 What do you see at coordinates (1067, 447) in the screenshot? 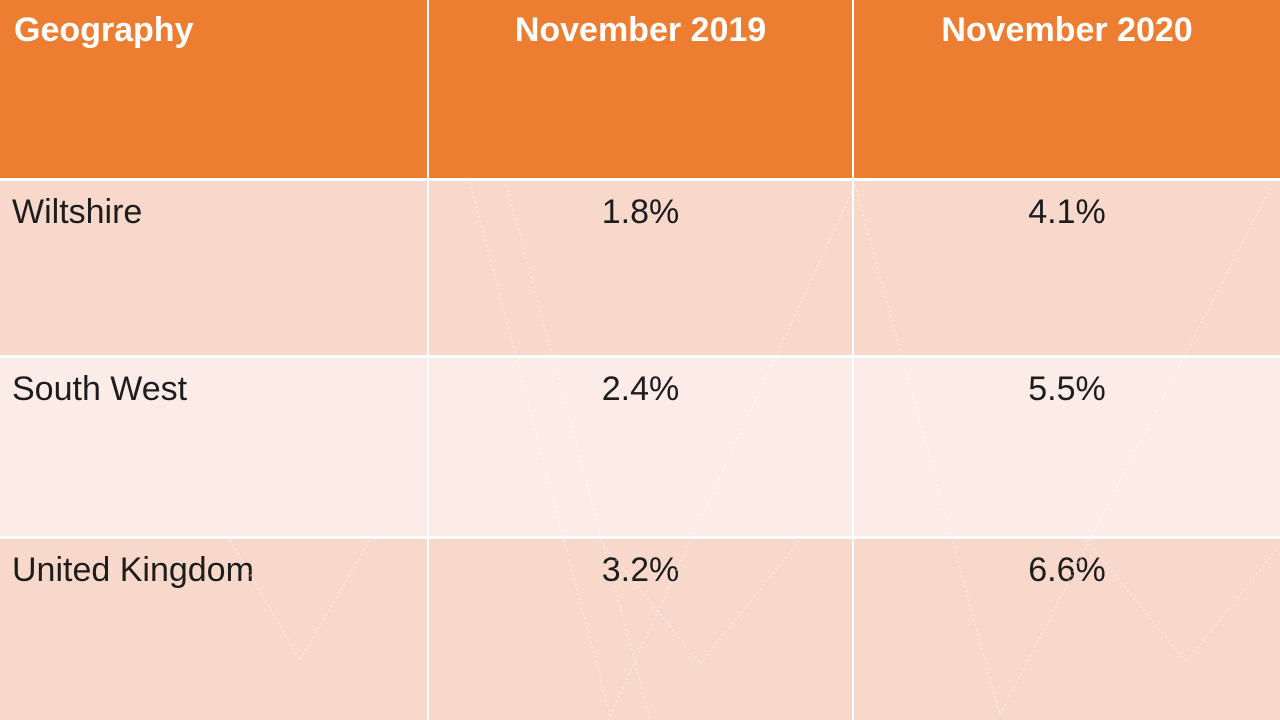
I see `cell-south-west-nov-2020: 5.5%` at bounding box center [1067, 447].